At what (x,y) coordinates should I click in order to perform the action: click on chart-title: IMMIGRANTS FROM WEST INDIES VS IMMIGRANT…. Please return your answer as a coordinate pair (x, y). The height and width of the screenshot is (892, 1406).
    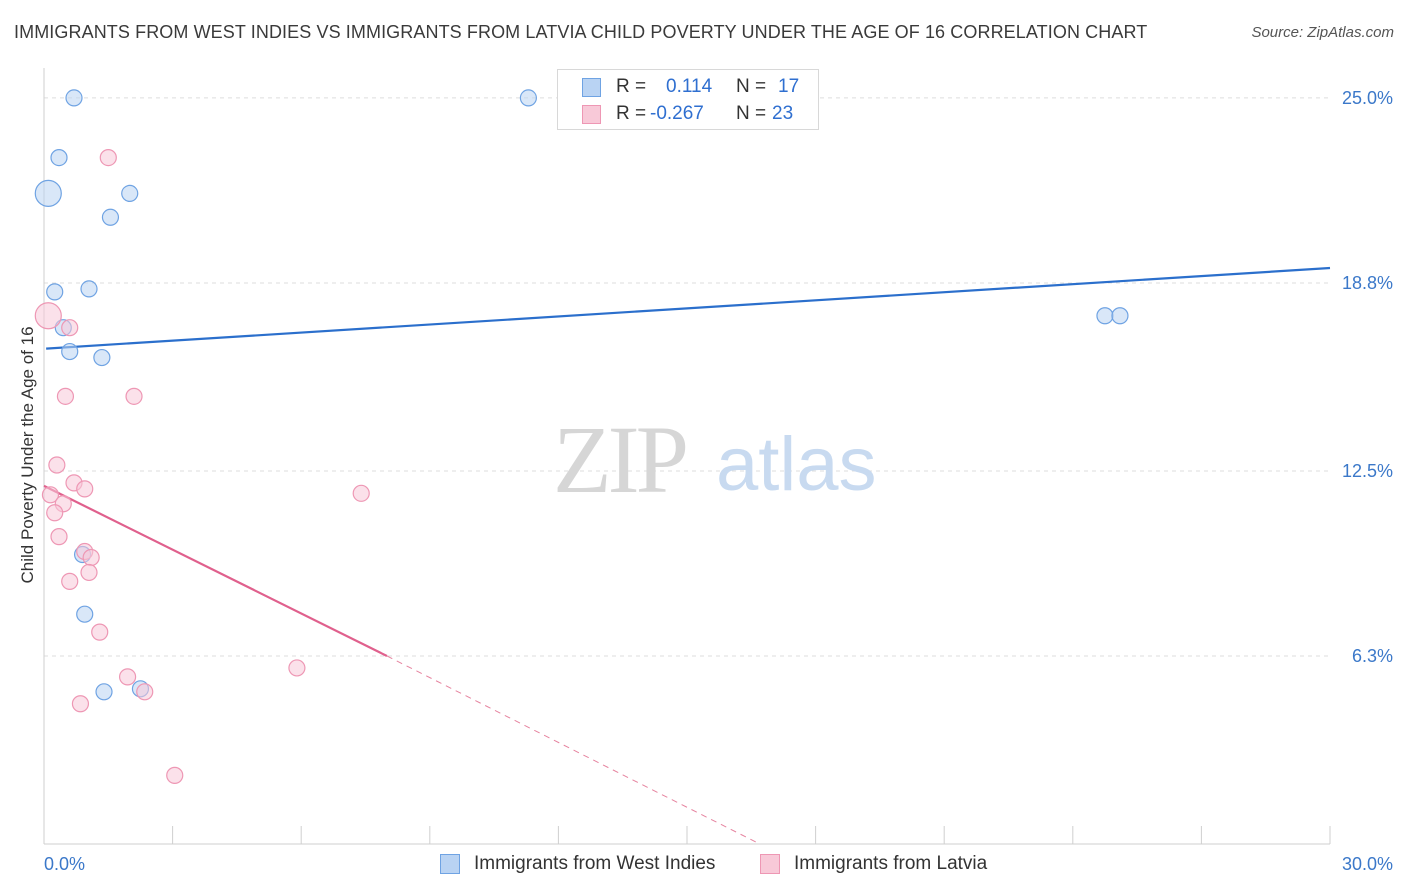
    Looking at the image, I should click on (581, 32).